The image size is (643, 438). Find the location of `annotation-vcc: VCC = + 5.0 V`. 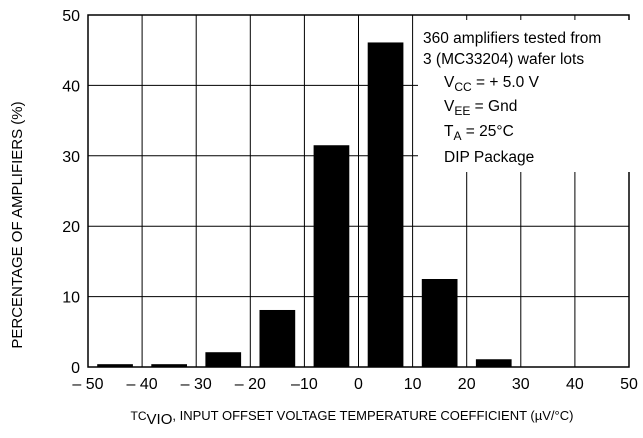

annotation-vcc: VCC = + 5.0 V is located at coordinates (492, 84).